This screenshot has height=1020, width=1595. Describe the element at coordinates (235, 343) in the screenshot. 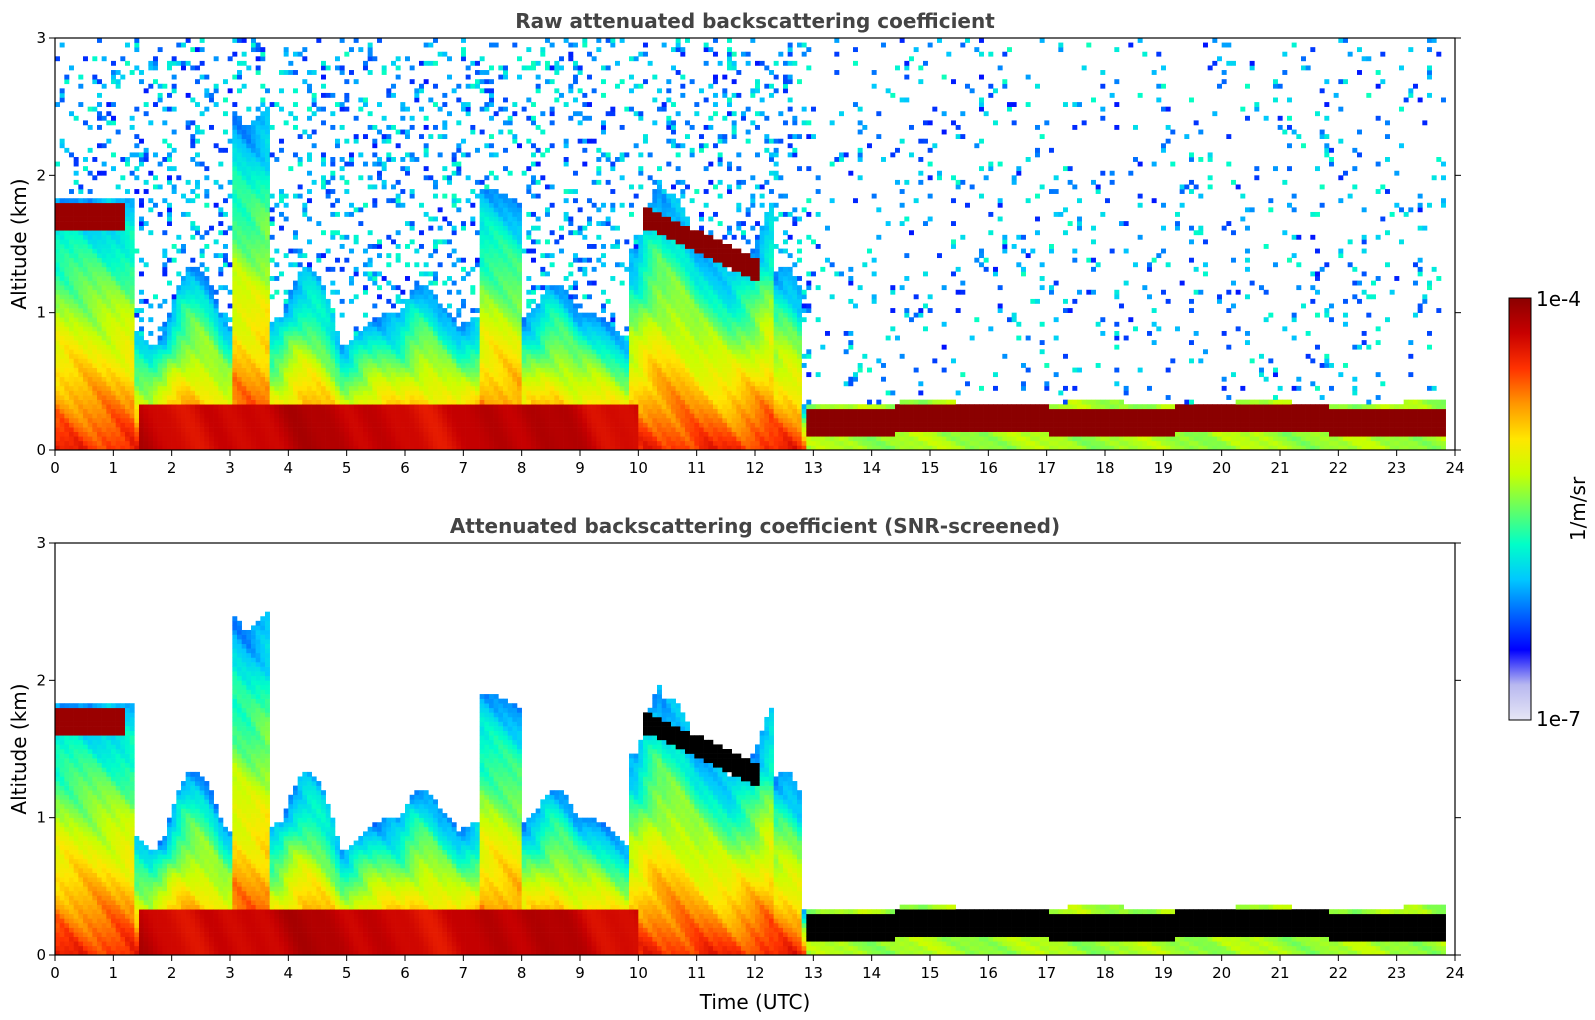

I see `panel-raw-cell-1948` at that location.